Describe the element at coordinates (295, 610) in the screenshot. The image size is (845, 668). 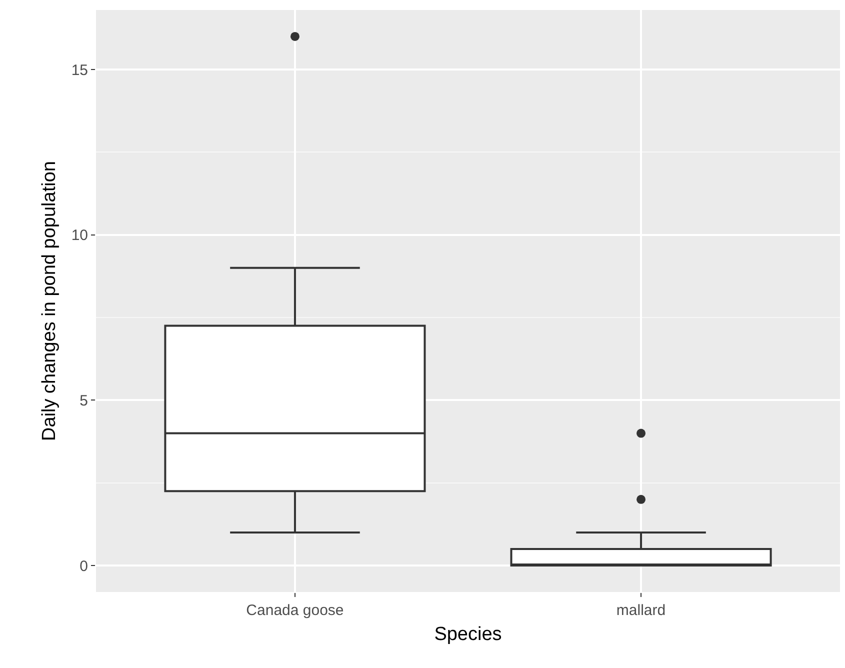
I see `x-tick-label: Canada goose` at that location.